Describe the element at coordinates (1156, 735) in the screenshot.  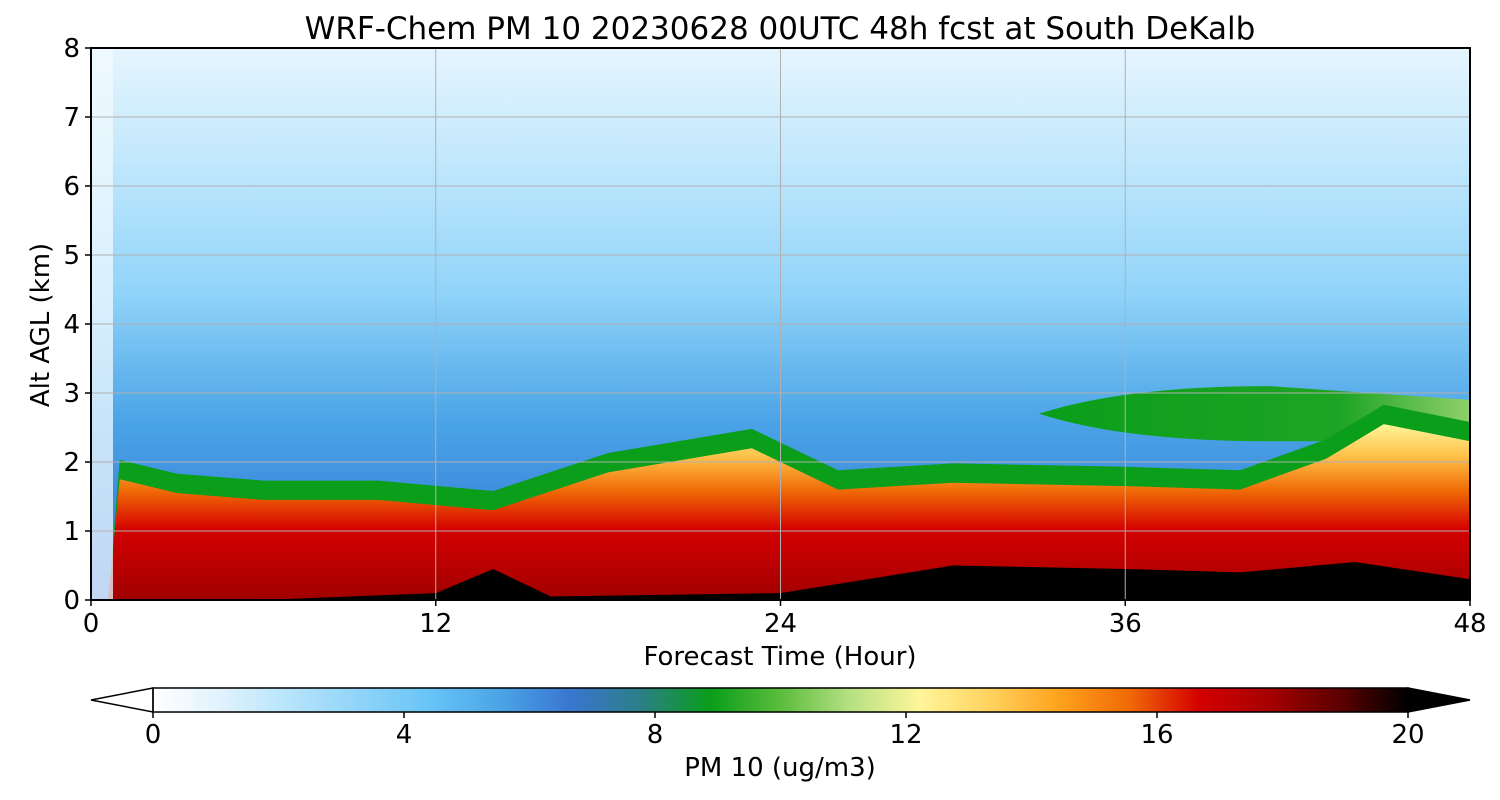
I see `colorbar-tick-label: 16` at that location.